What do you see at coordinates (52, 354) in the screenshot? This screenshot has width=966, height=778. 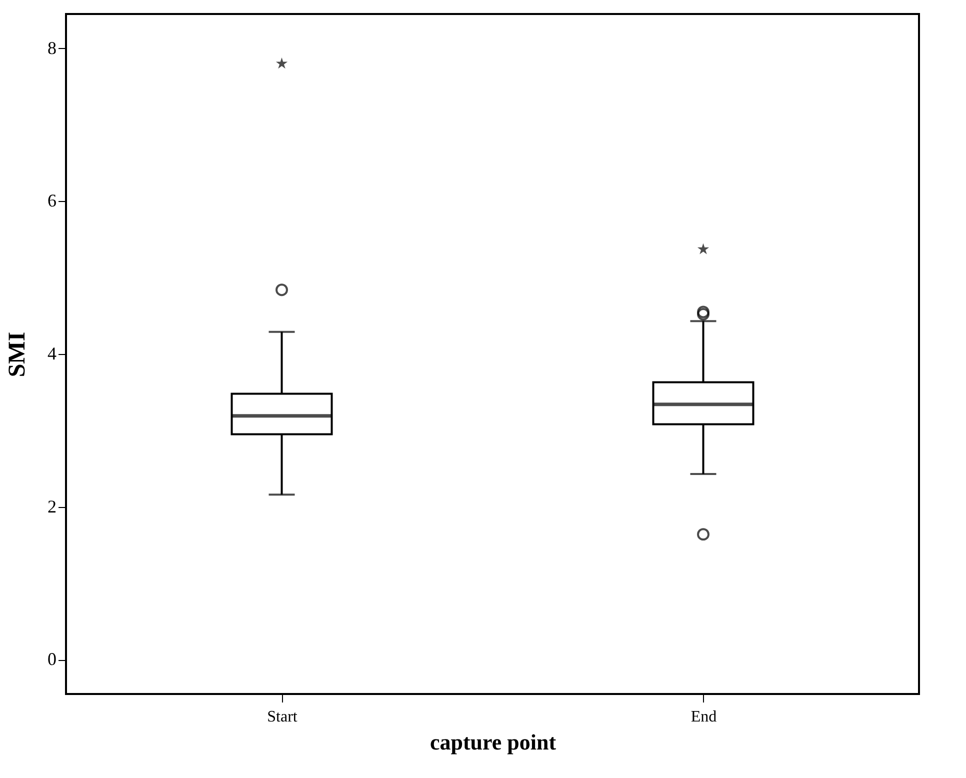 I see `y-tick-label: 4` at bounding box center [52, 354].